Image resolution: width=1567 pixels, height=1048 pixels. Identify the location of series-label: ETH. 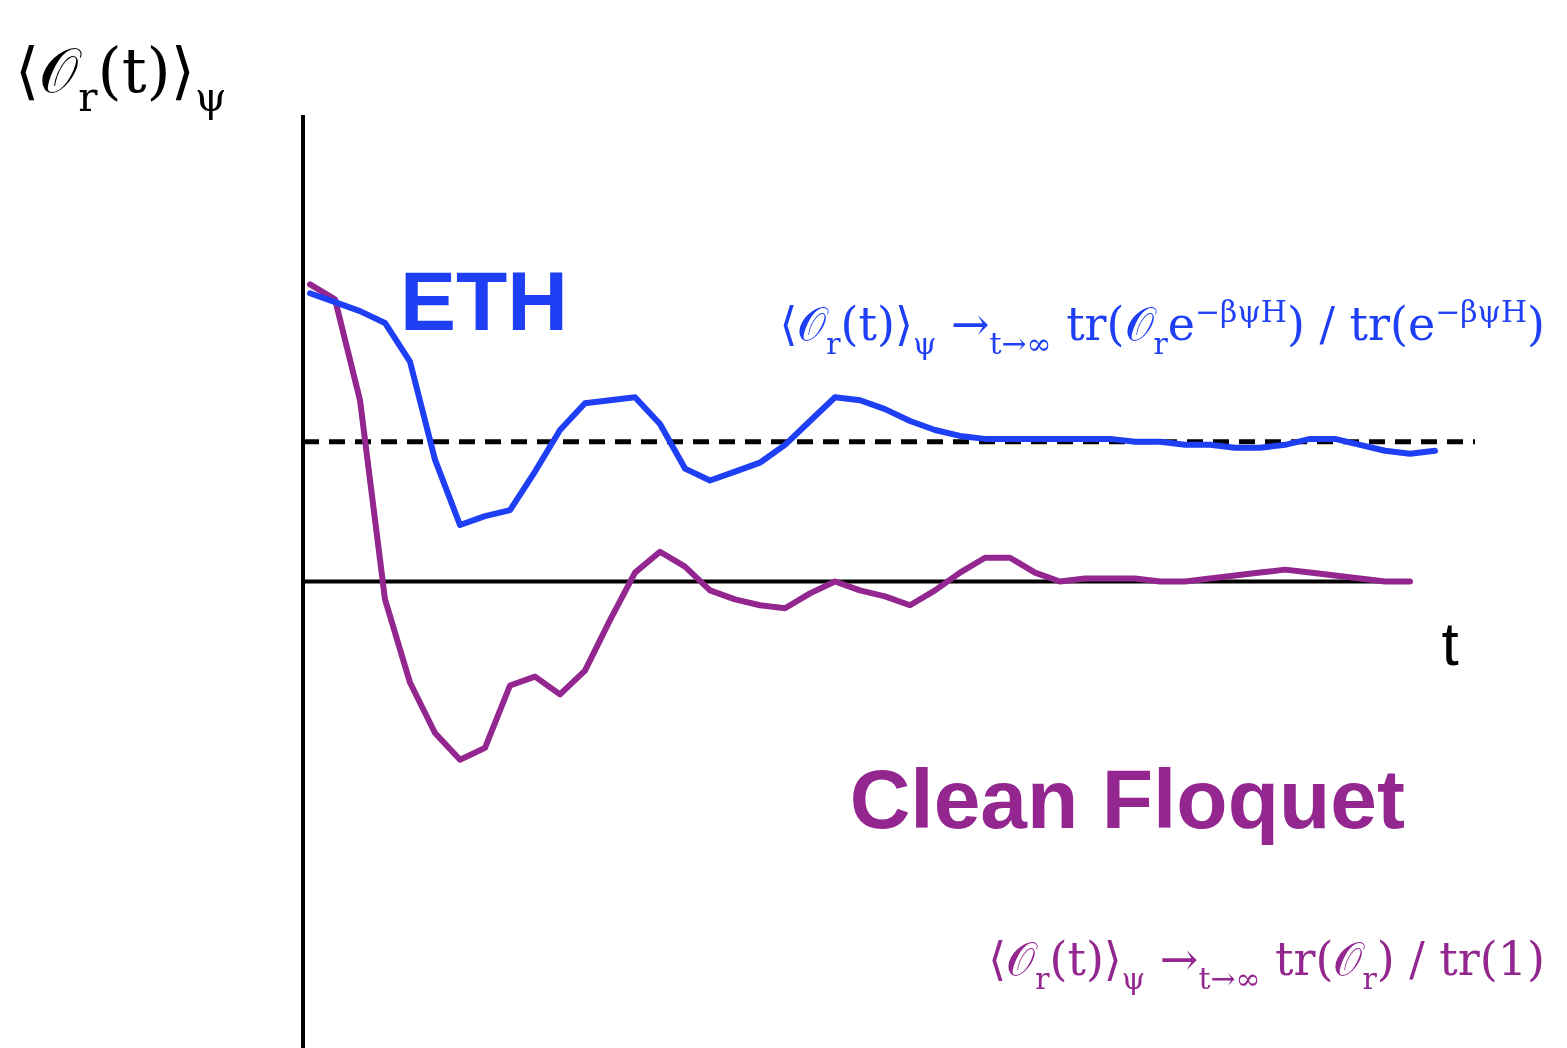
(484, 301).